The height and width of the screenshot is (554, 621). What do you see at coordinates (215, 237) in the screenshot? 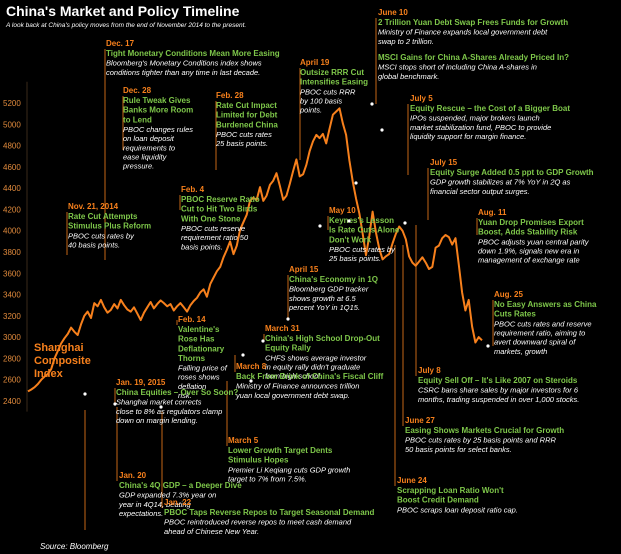
I see `annotation-body: requirement ratio 50` at bounding box center [215, 237].